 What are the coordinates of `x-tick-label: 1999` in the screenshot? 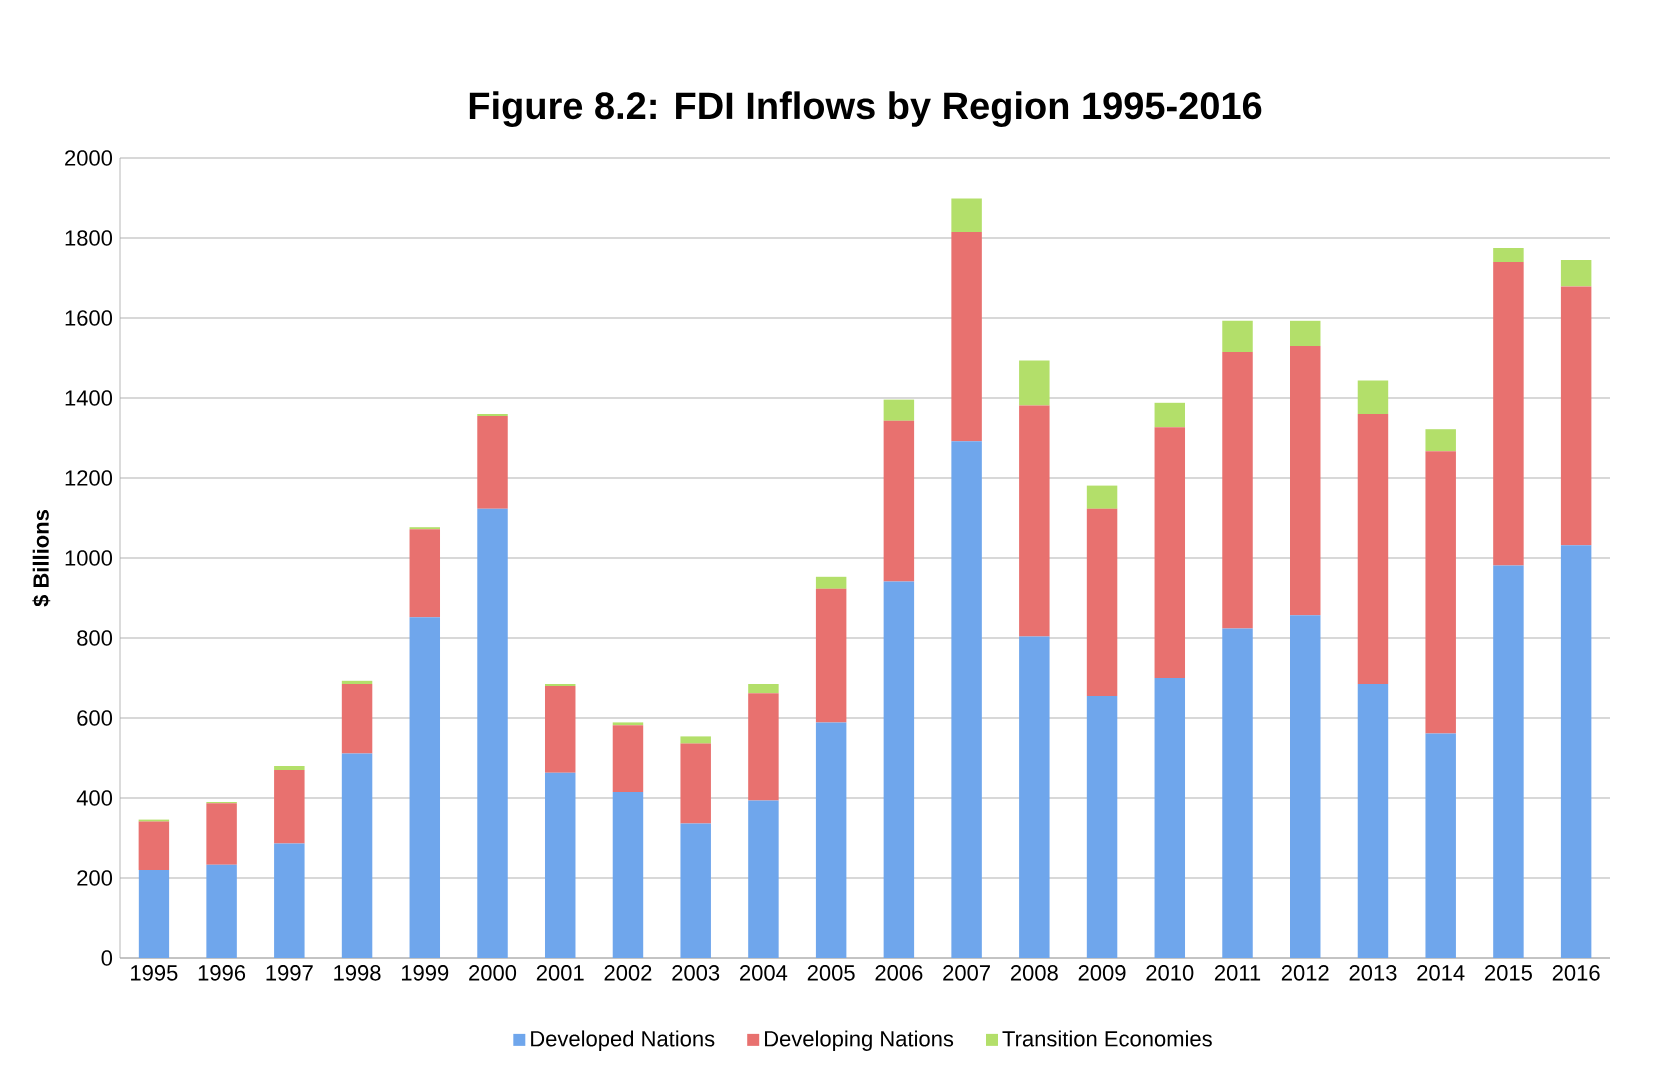 It's located at (425, 973).